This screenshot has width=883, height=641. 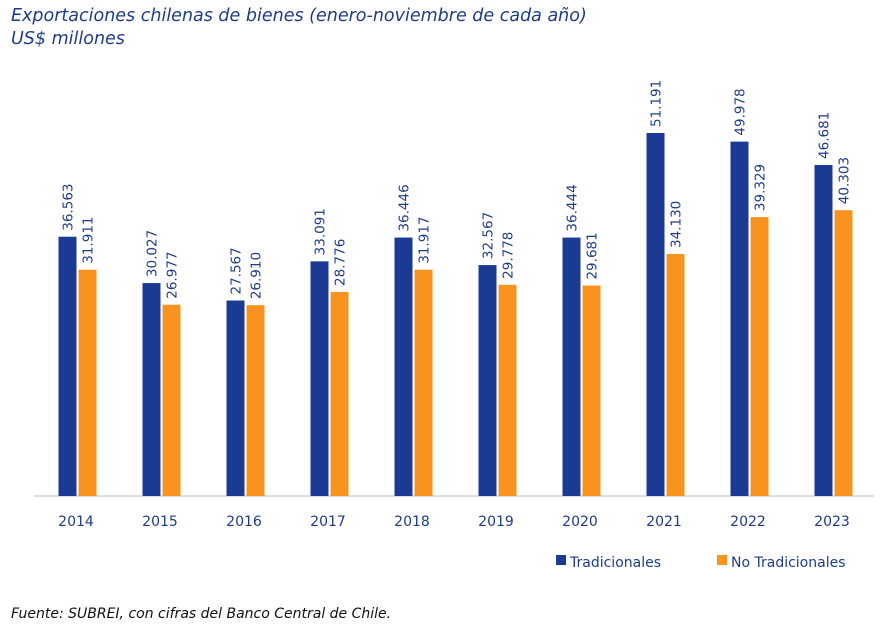 What do you see at coordinates (664, 522) in the screenshot?
I see `x-tick-label-2021: 2021` at bounding box center [664, 522].